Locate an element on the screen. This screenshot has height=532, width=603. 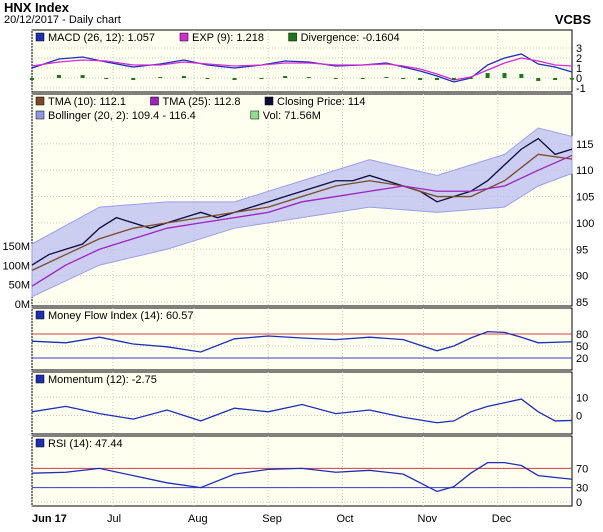
vol-tick-1: 100M is located at coordinates (16, 266).